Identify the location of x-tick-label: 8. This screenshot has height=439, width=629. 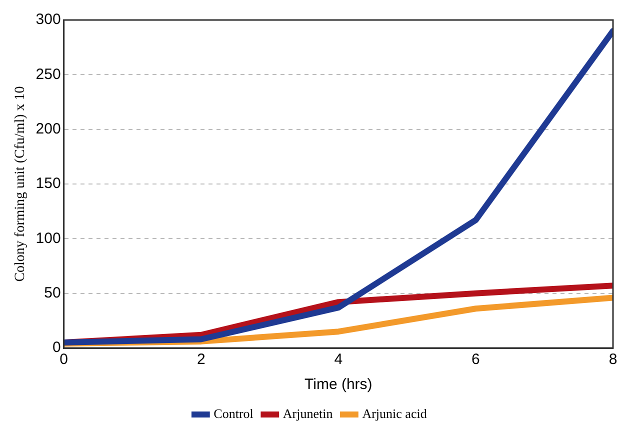
(613, 359).